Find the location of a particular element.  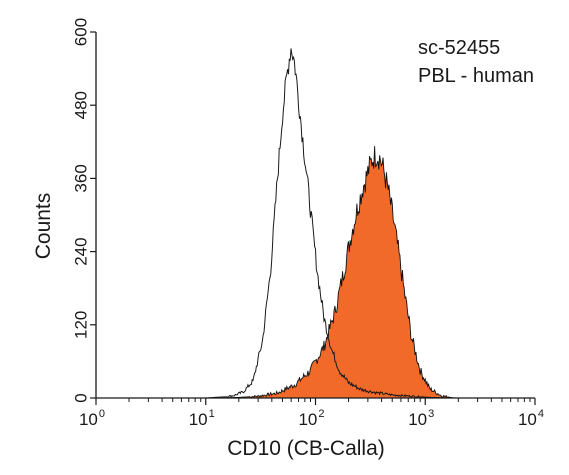

x-tick-label: 10⁰ is located at coordinates (92, 418).